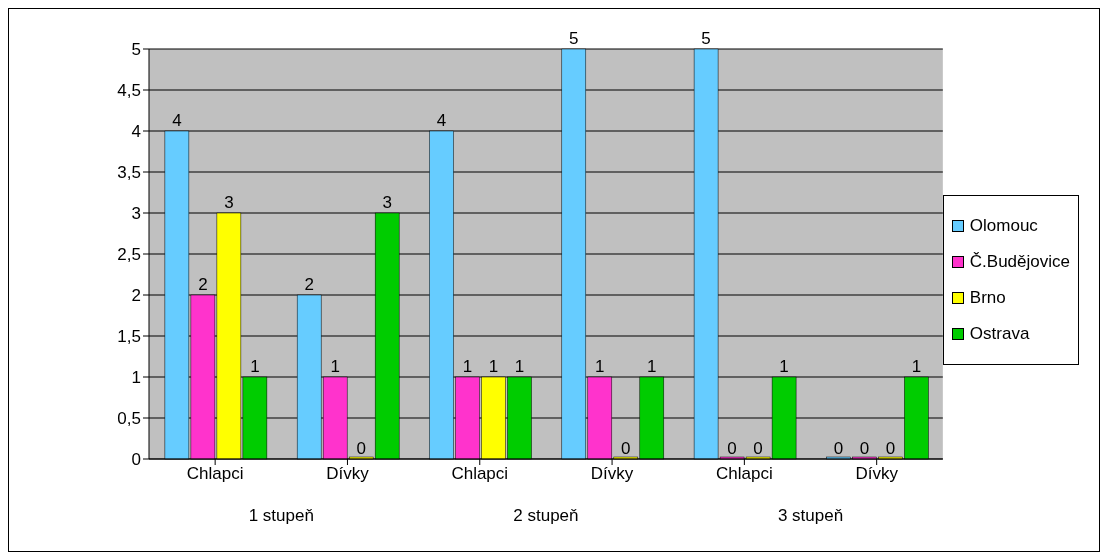 This screenshot has height=560, width=1108. What do you see at coordinates (136, 214) in the screenshot?
I see `y-tick-label: 3` at bounding box center [136, 214].